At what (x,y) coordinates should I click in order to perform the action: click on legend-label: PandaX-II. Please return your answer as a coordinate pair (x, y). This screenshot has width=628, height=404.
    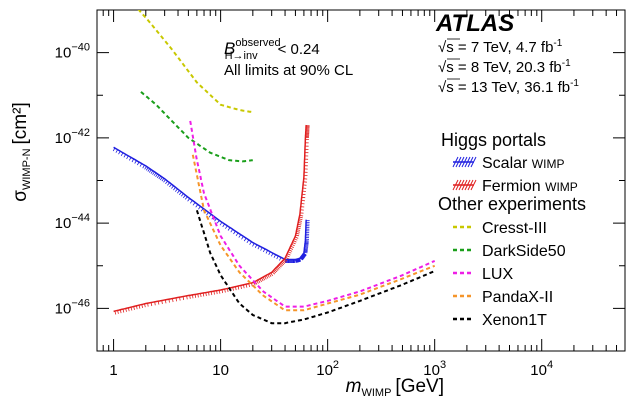
    Looking at the image, I should click on (517, 297).